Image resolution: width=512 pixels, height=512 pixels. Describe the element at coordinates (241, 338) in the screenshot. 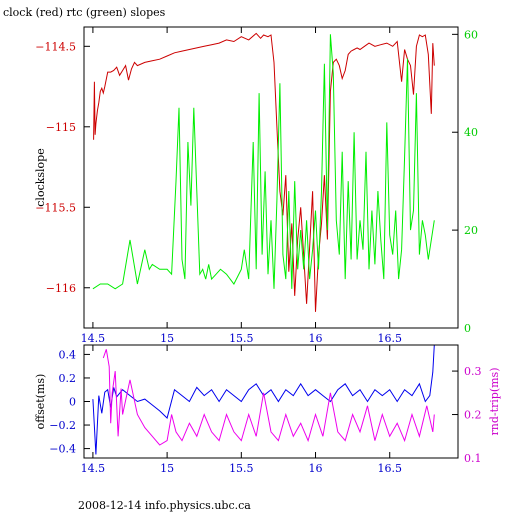

I see `plot1-x-tick-label: 15.5` at that location.